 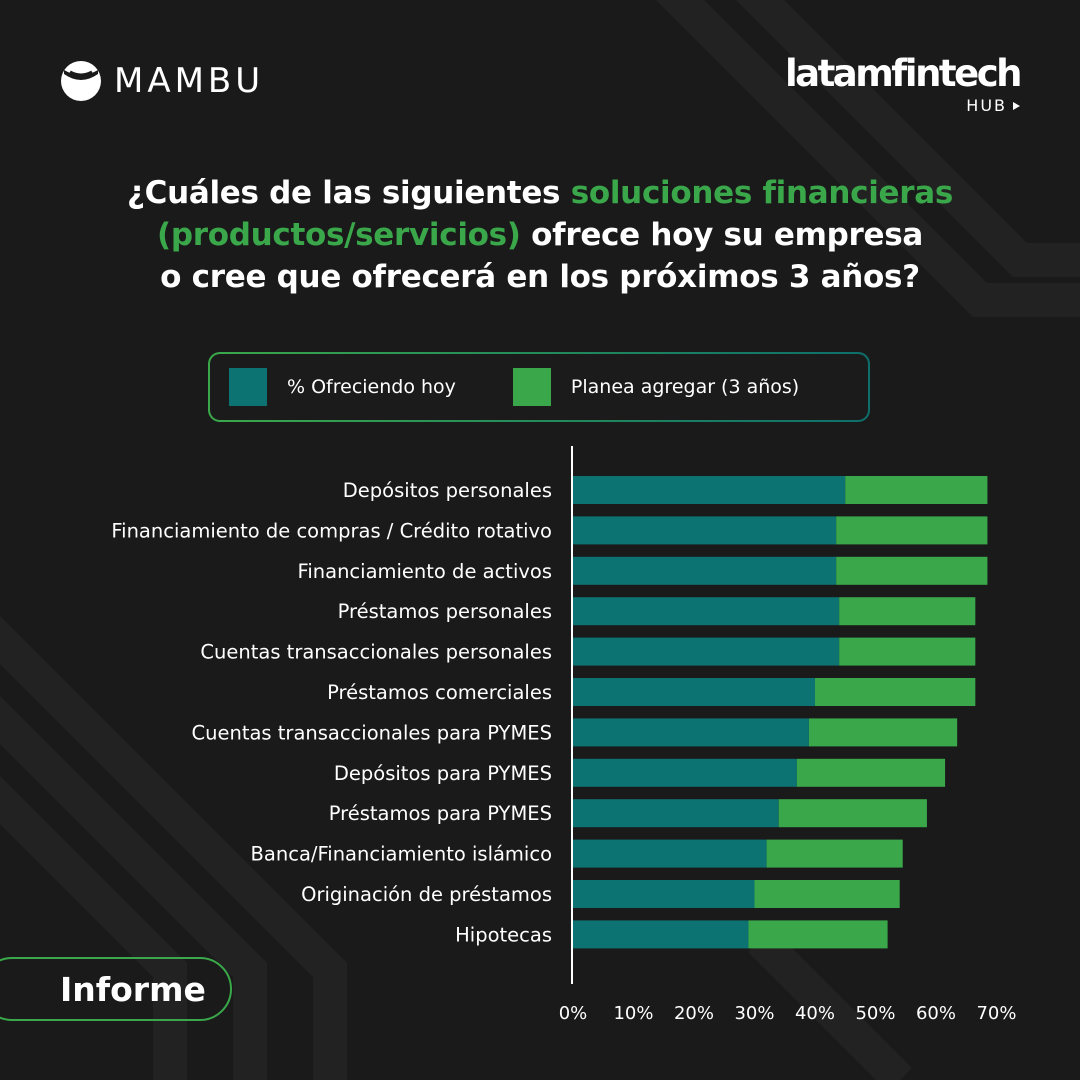 What do you see at coordinates (81, 81) in the screenshot?
I see `mambu-mark-icon` at bounding box center [81, 81].